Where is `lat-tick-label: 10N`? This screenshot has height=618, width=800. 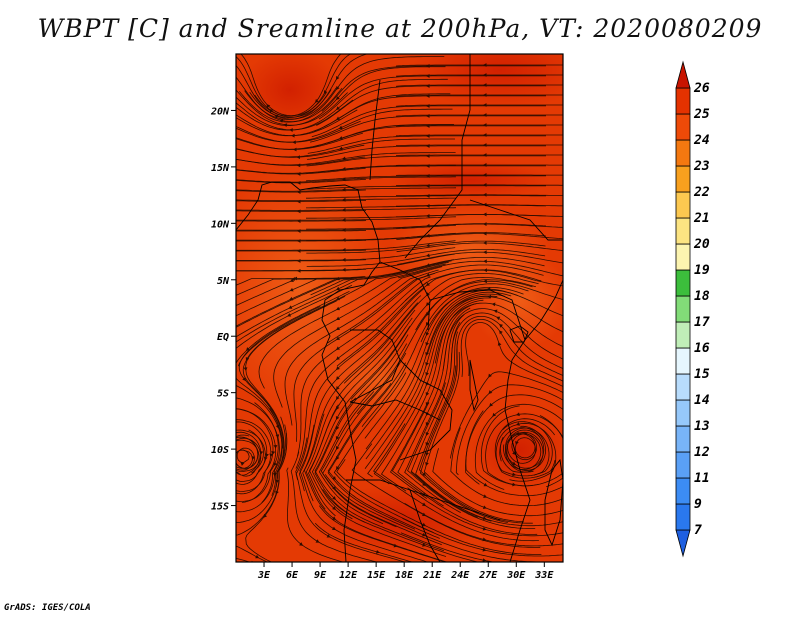 lat-tick-label: 10N is located at coordinates (220, 224).